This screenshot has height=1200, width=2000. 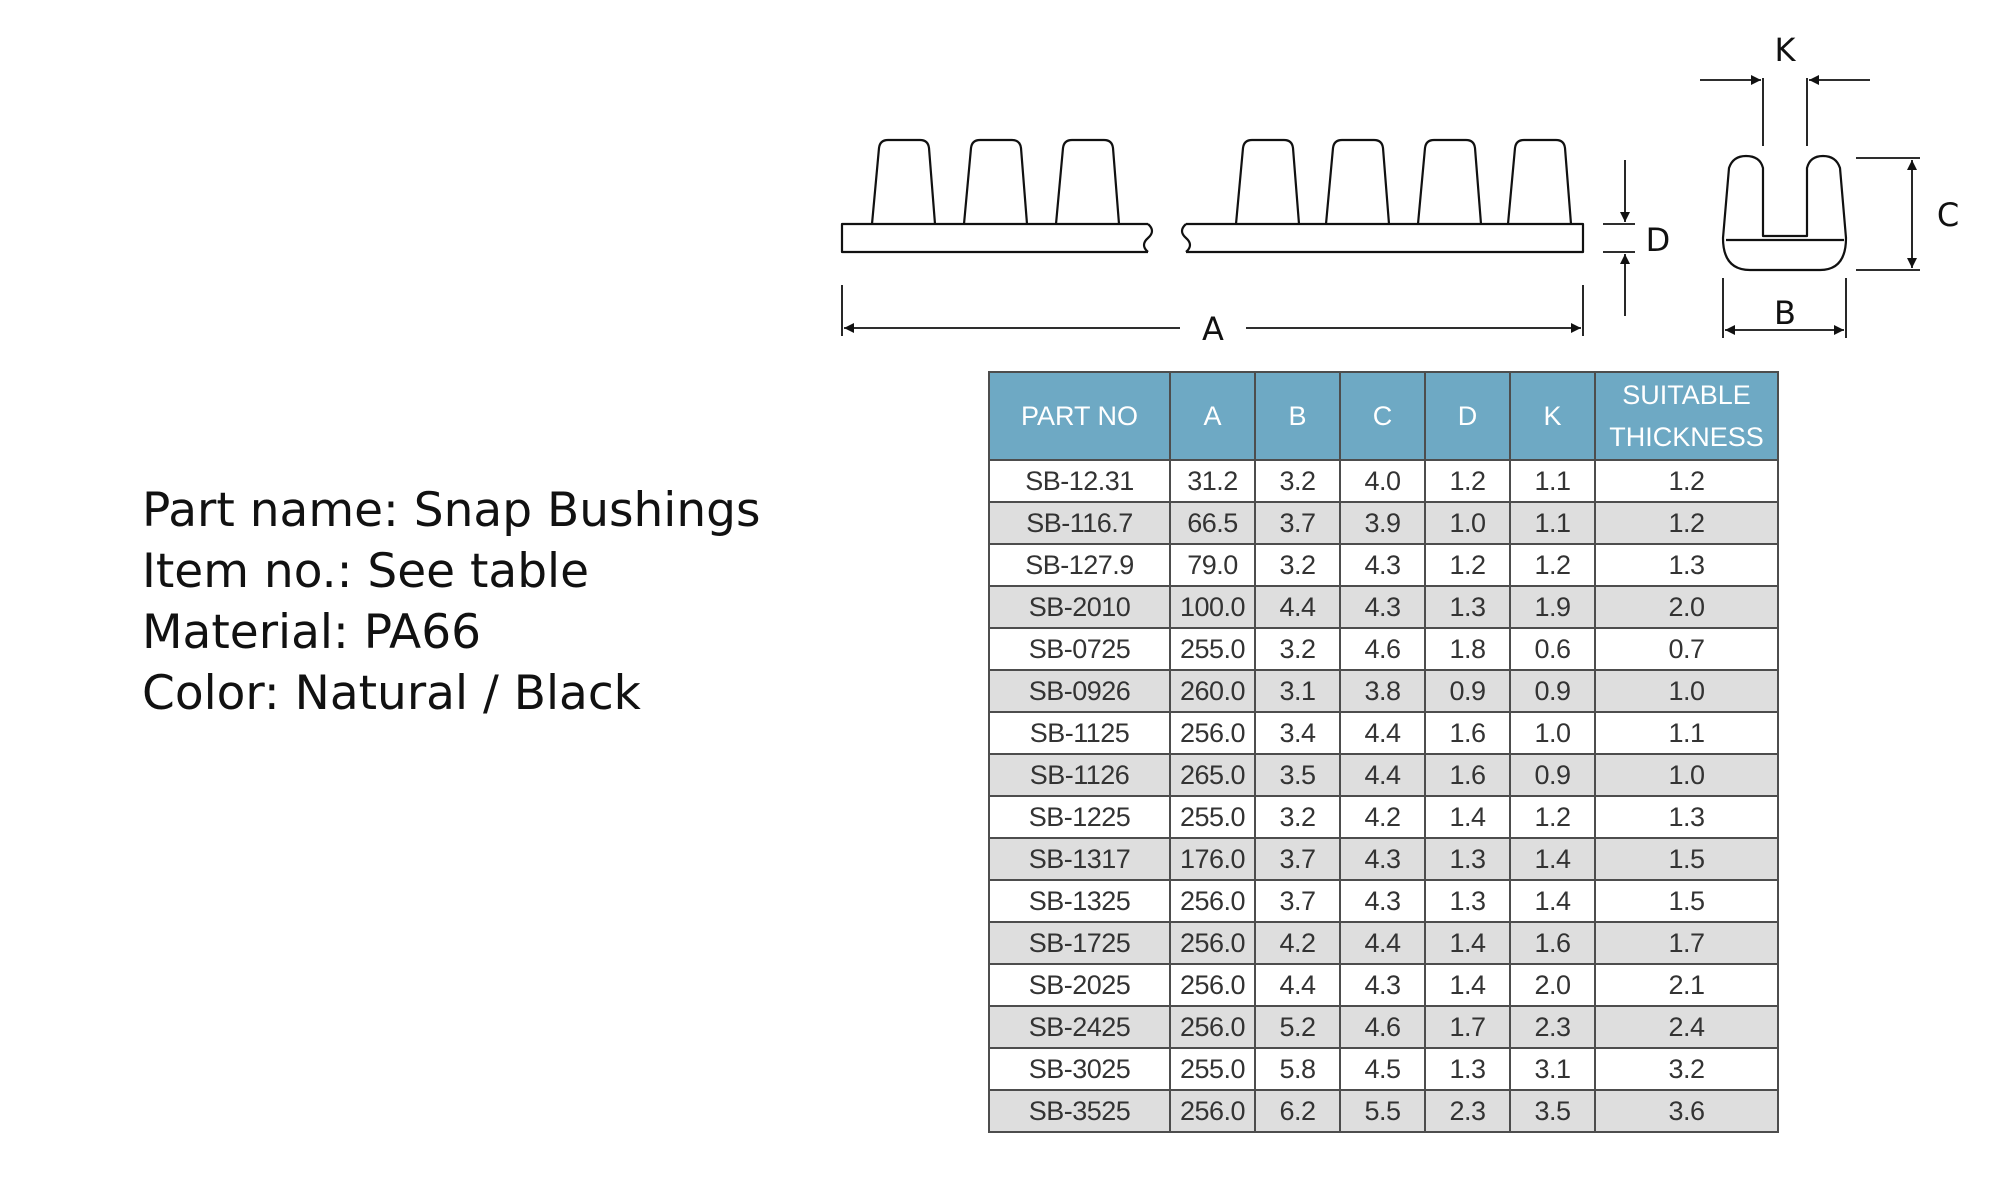 I want to click on cell-part-no: SB-1125, so click(x=1079, y=733).